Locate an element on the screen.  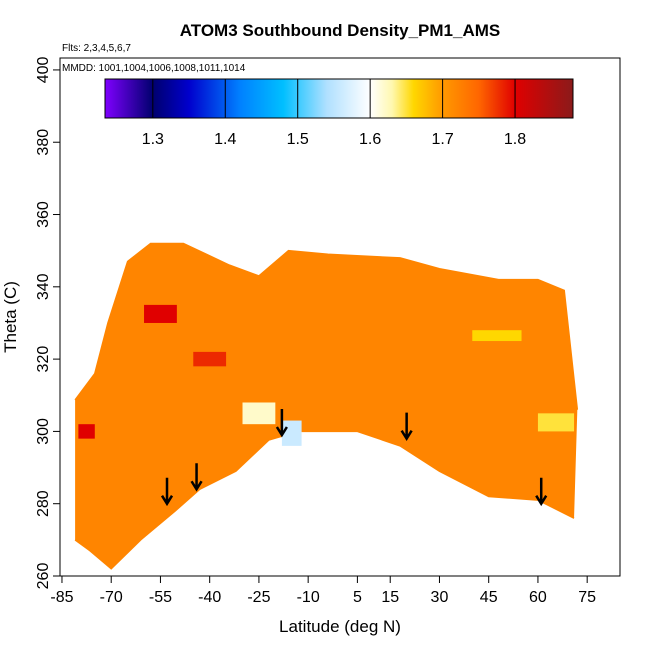
x-tick-label: 30 is located at coordinates (440, 597).